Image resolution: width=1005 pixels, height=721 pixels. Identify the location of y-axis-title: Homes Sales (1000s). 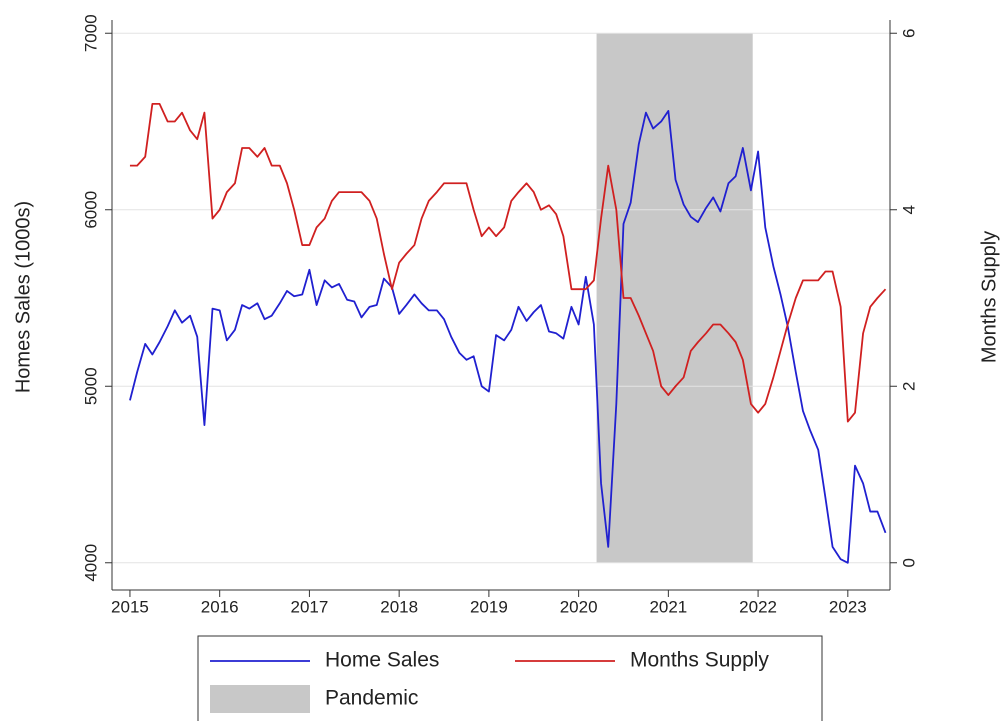
(23, 297).